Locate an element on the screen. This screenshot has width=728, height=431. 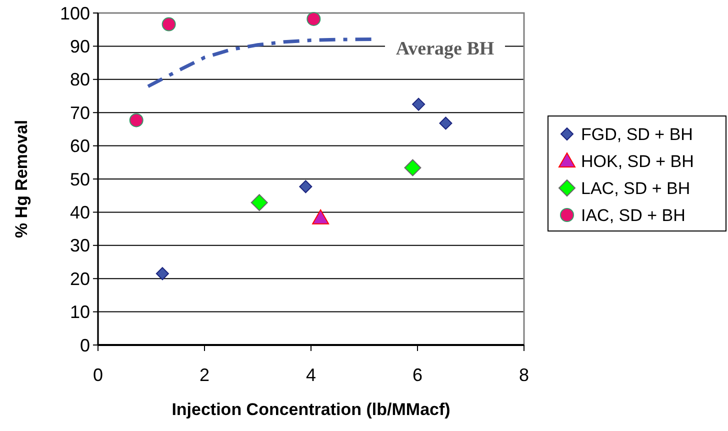
x-tick-label: 0 is located at coordinates (98, 375).